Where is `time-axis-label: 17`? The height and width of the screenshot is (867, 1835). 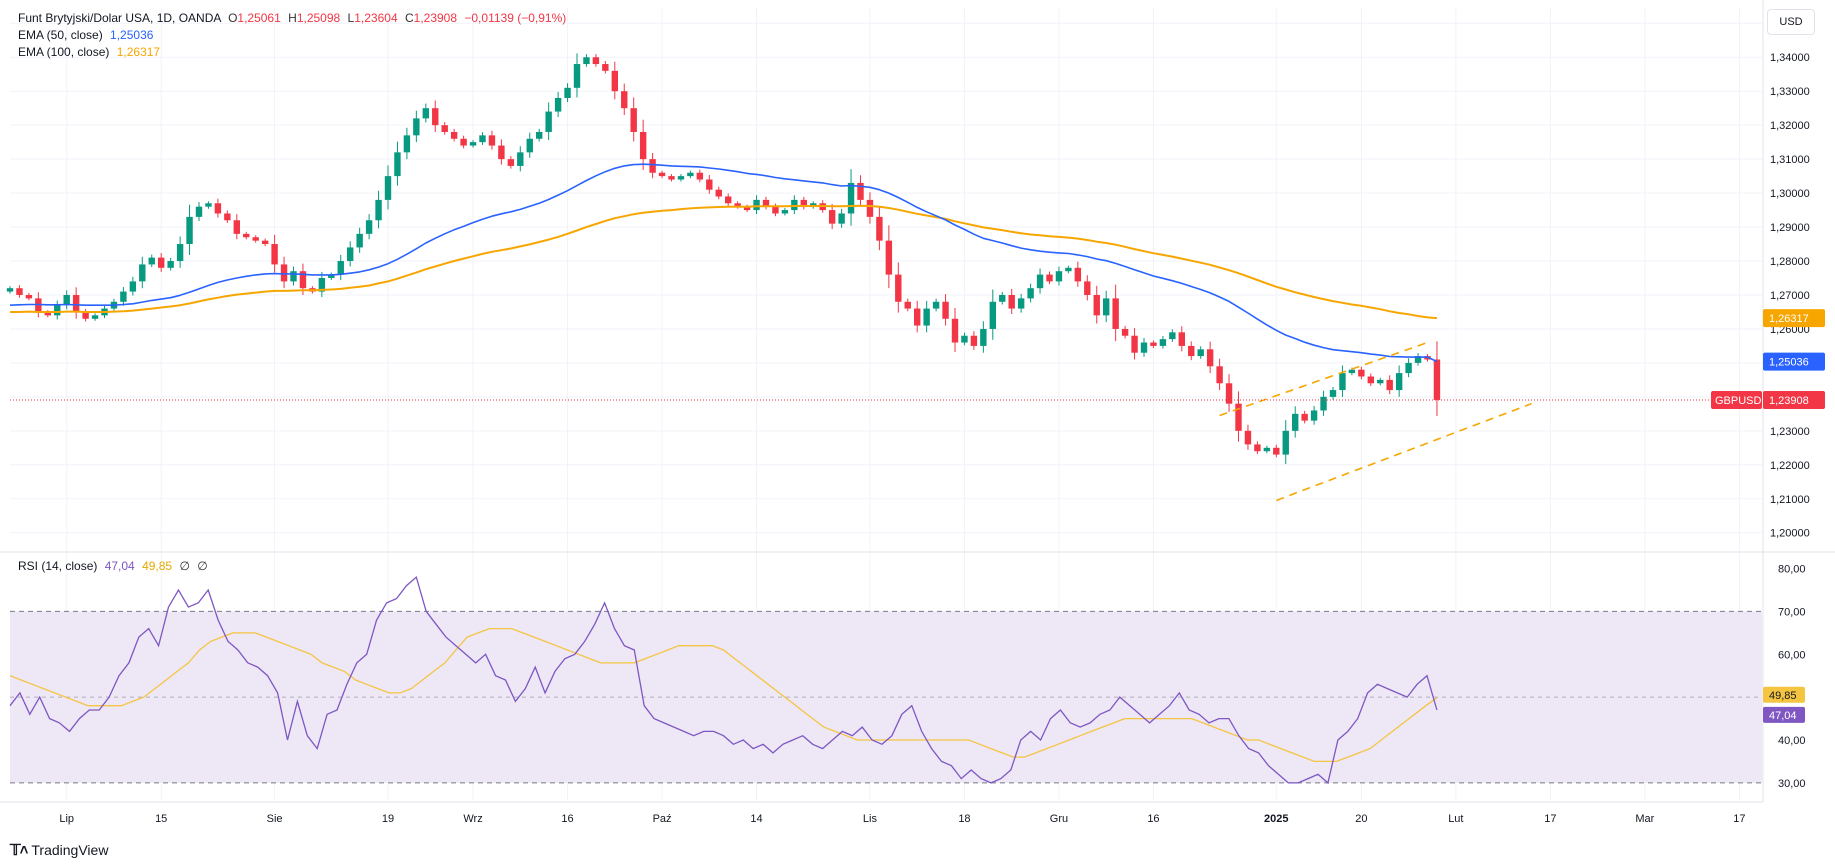
time-axis-label: 17 is located at coordinates (1739, 819).